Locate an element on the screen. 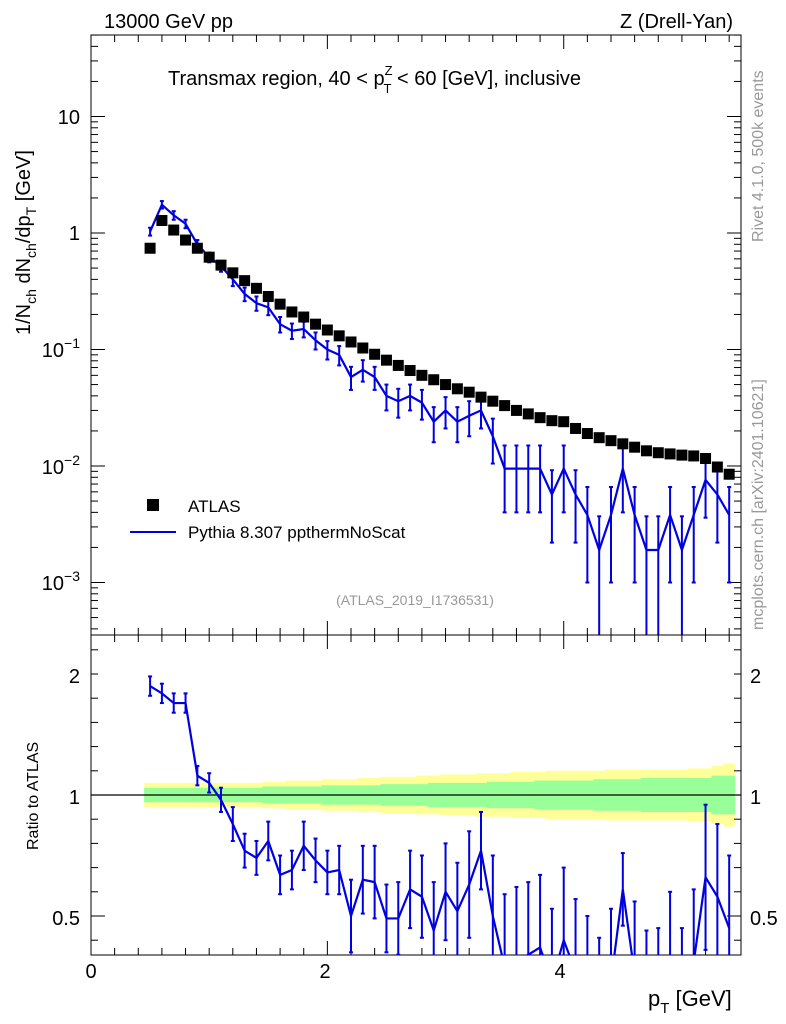 The height and width of the screenshot is (1024, 786). y-tick-label-0.01: 10⁻² is located at coordinates (61, 465).